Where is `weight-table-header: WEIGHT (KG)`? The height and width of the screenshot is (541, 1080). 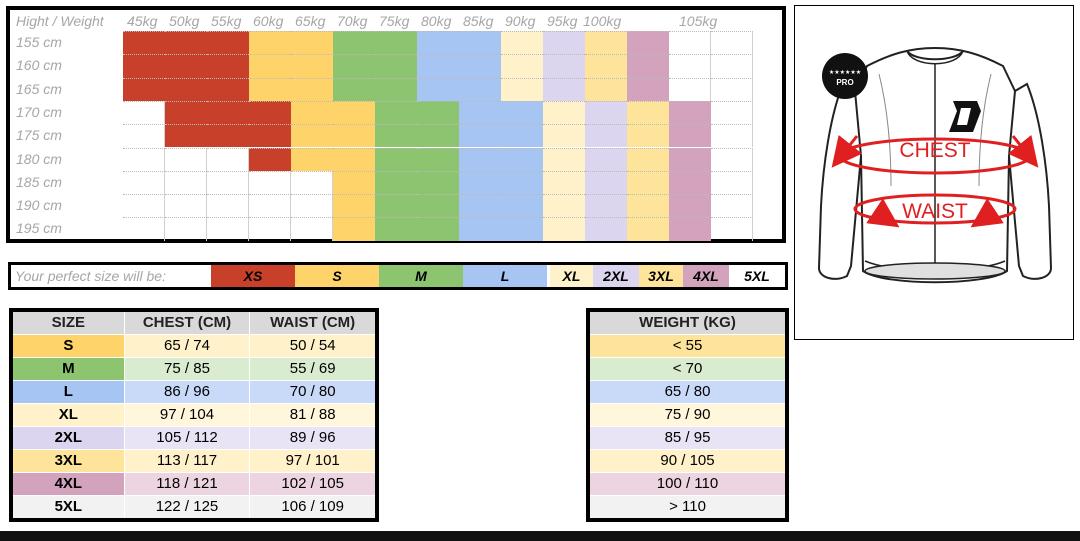
weight-table-header: WEIGHT (KG) is located at coordinates (687, 322).